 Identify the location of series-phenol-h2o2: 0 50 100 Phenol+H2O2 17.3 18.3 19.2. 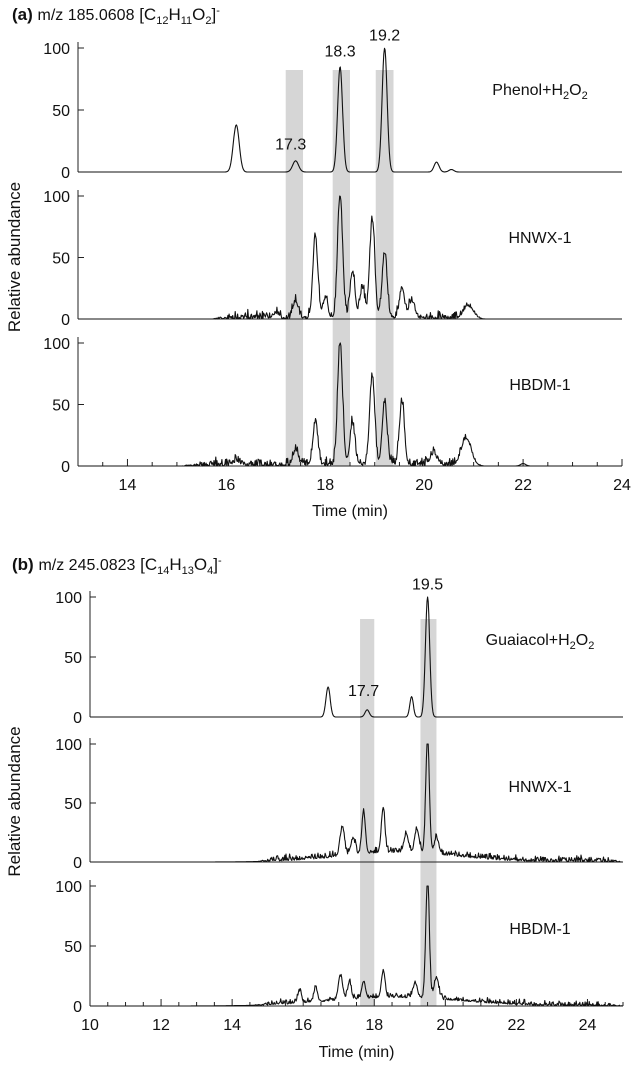
(332, 104).